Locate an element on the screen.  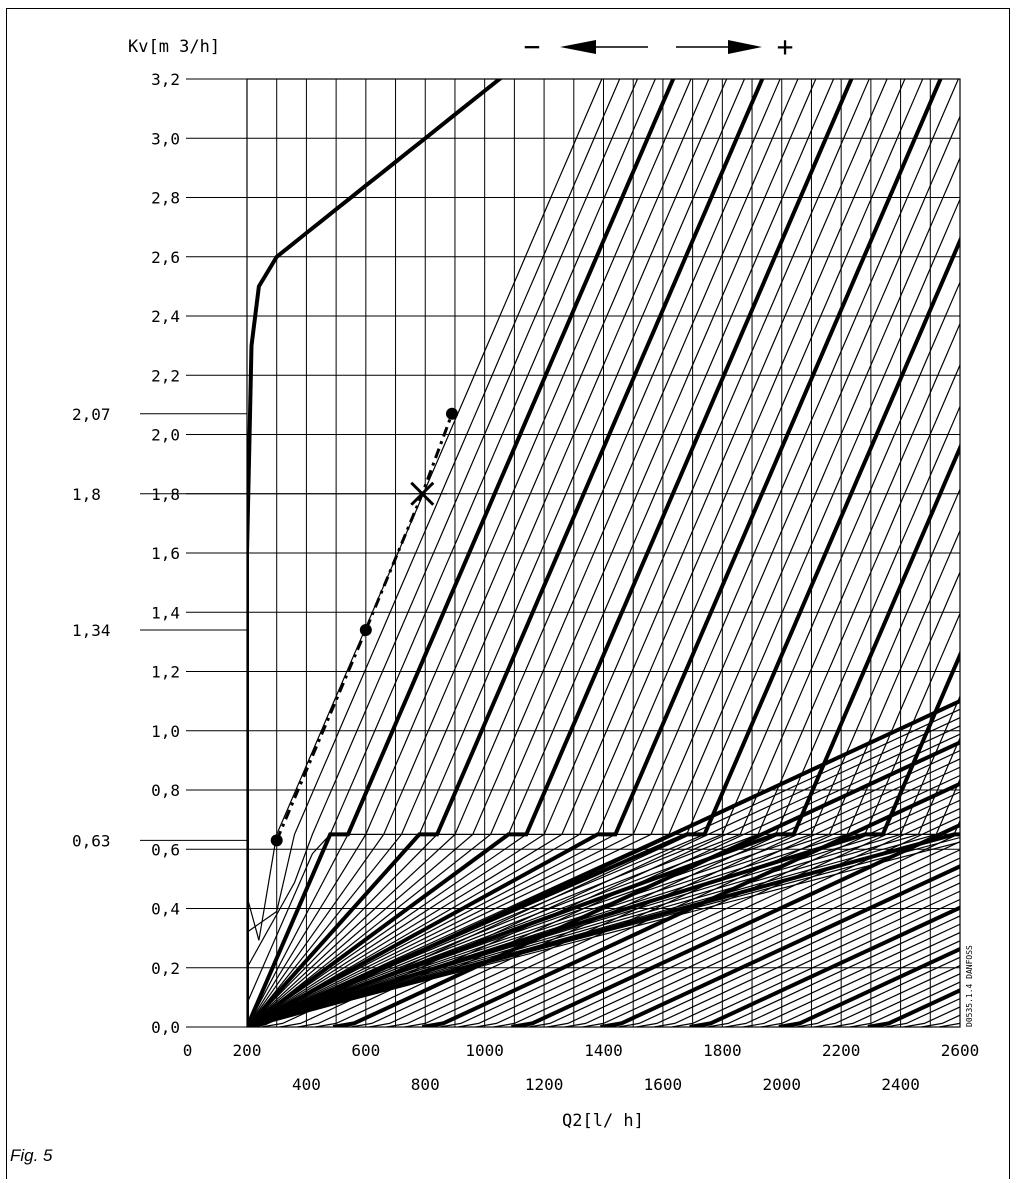
annotation-label: 0,63 is located at coordinates (91, 840).